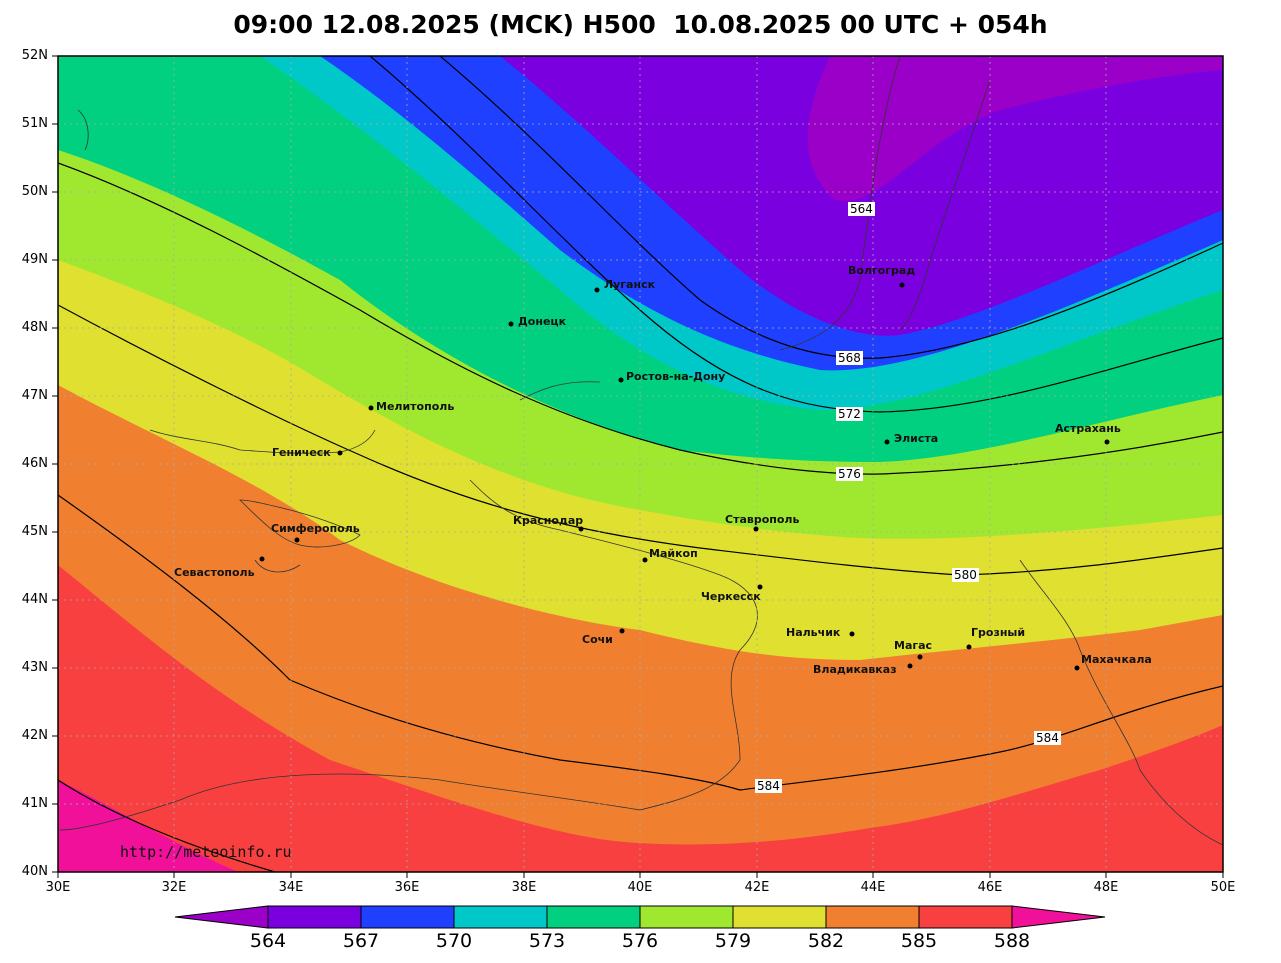 This screenshot has width=1281, height=963. I want to click on contour-label: 580, so click(965, 575).